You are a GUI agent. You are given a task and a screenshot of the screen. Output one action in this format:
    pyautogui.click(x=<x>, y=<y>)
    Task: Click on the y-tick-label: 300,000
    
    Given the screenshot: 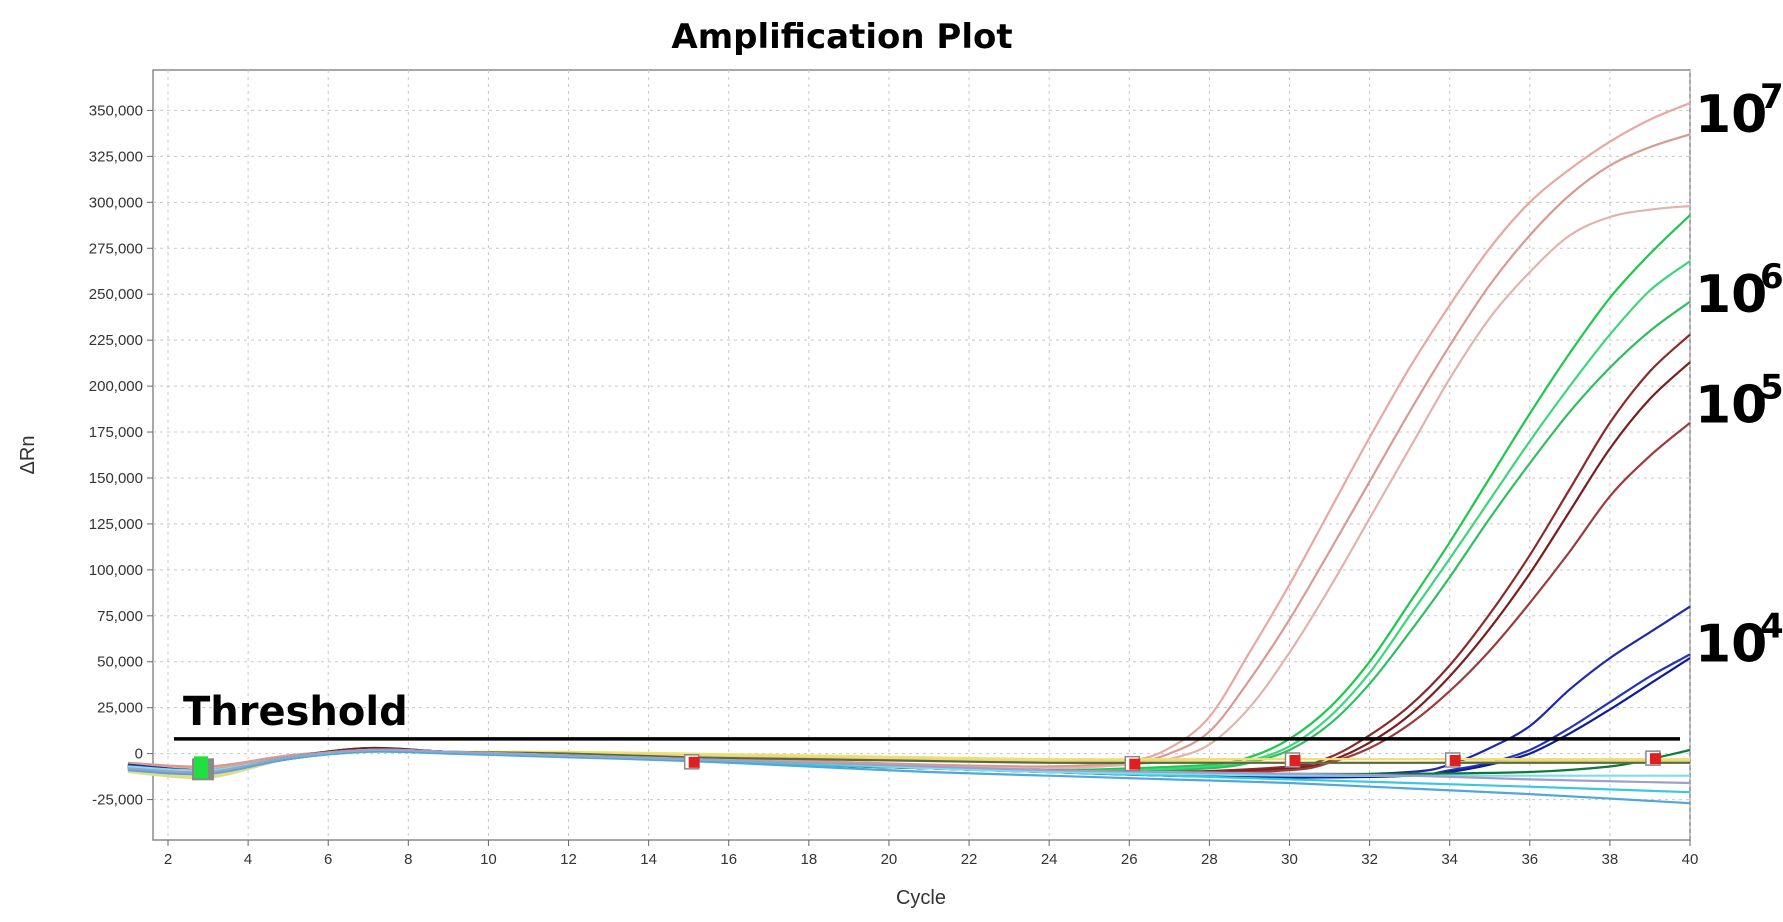 What is the action you would take?
    pyautogui.click(x=116, y=202)
    